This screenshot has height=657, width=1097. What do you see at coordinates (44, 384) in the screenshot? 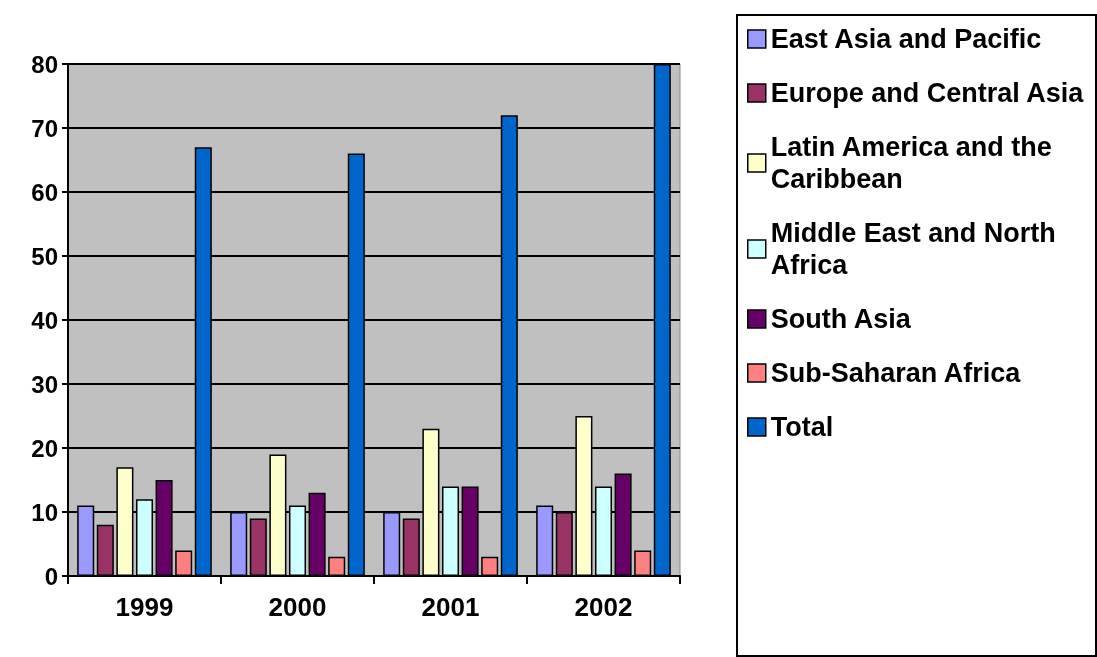
I see `y-tick-label: 30` at bounding box center [44, 384].